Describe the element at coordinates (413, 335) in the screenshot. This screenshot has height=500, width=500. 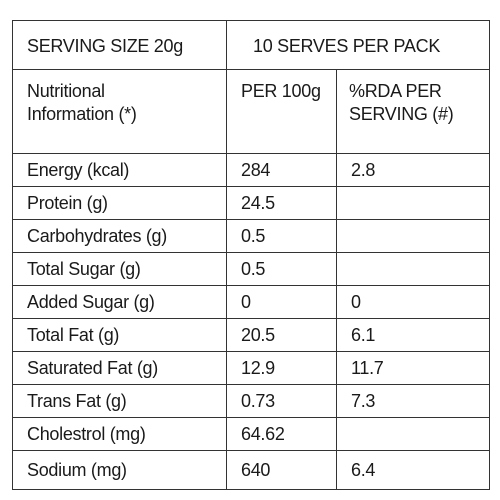
I see `nutrient-value: 6.1` at that location.